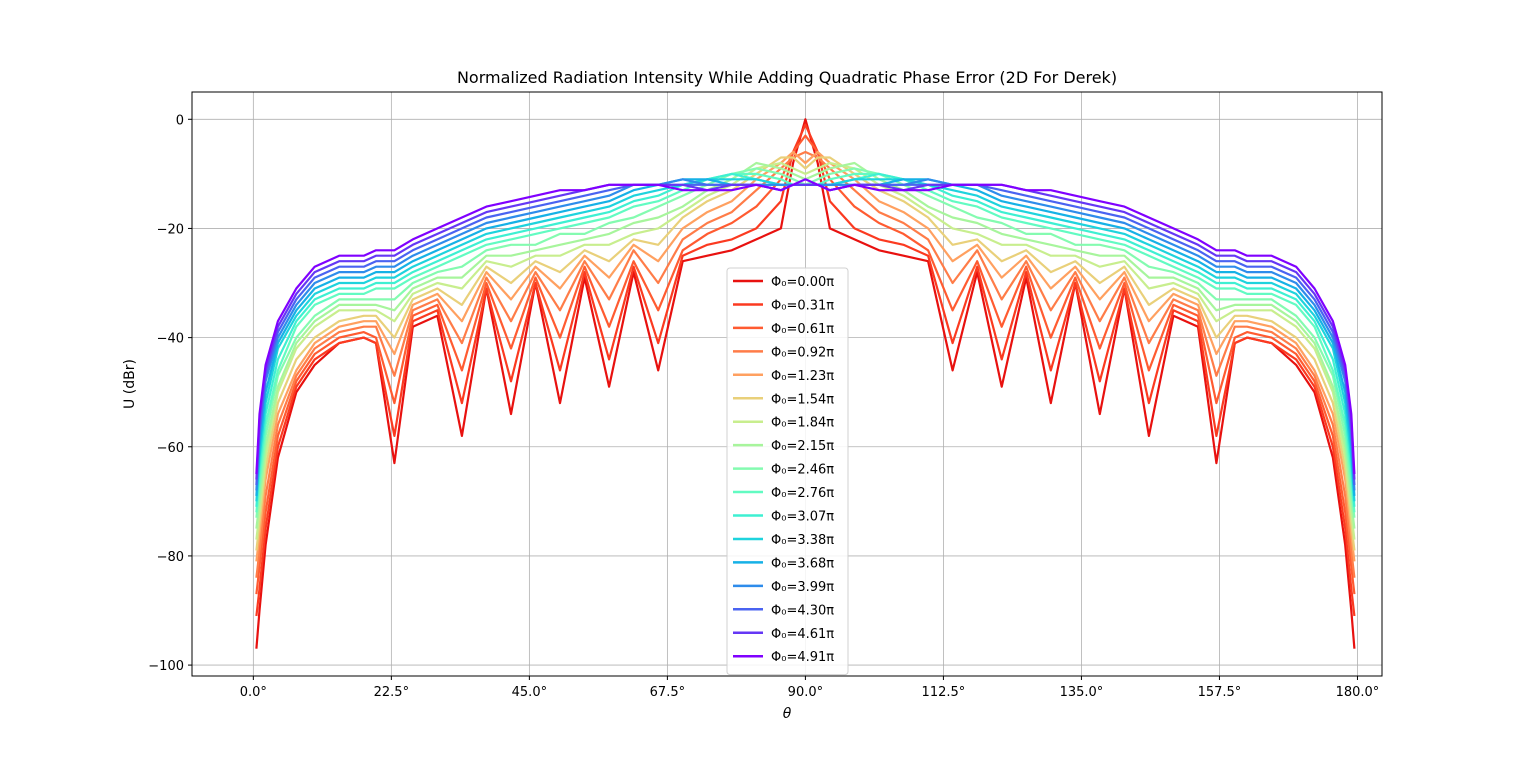 Image resolution: width=1536 pixels, height=765 pixels. Describe the element at coordinates (802, 446) in the screenshot. I see `legend-label: Φ₀=2.15π` at that location.